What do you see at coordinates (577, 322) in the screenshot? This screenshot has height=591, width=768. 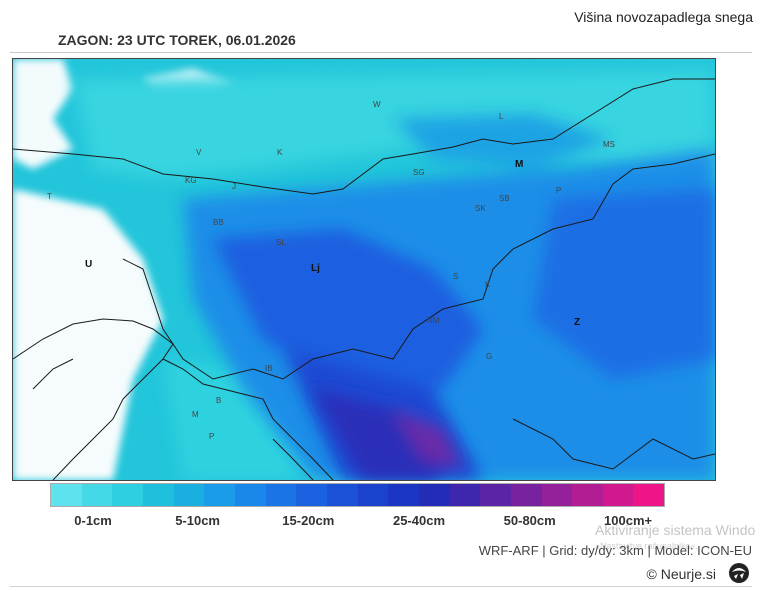 I see `place-label: Z` at bounding box center [577, 322].